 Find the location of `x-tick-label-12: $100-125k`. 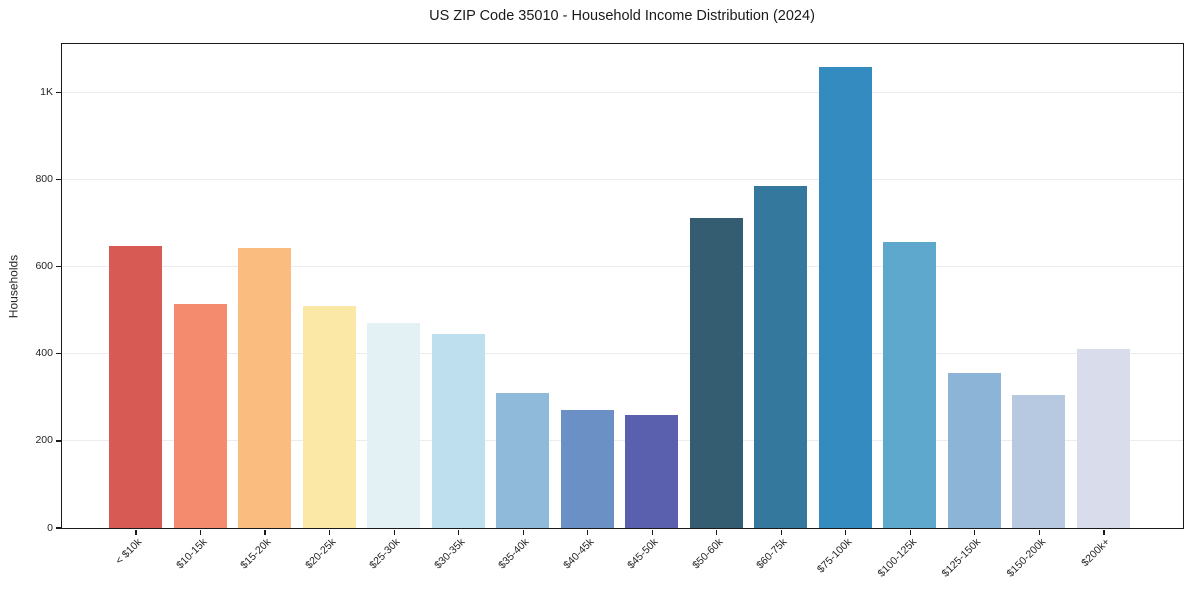

x-tick-label-12: $100-125k is located at coordinates (897, 558).